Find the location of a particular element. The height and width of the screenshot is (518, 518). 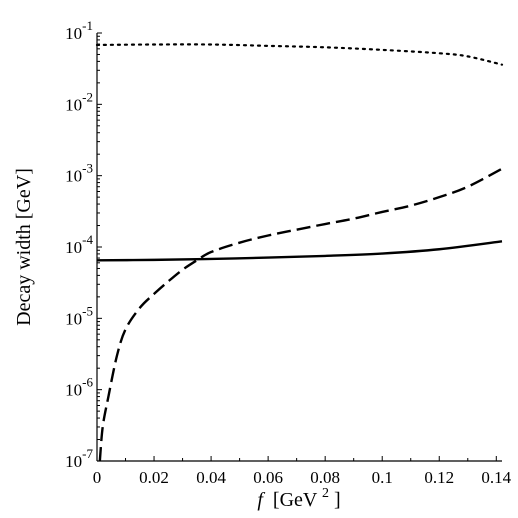

x-axis-title: f [GeV 2 ] is located at coordinates (298, 495).